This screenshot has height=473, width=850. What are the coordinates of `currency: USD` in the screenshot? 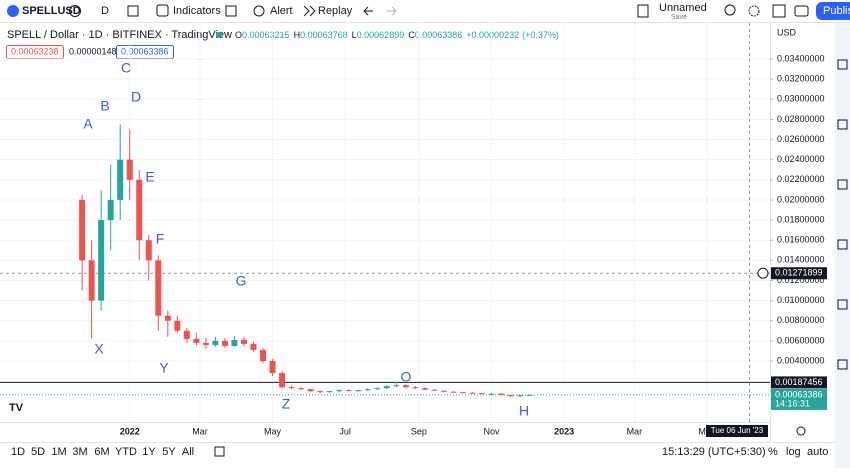 It's located at (787, 32).